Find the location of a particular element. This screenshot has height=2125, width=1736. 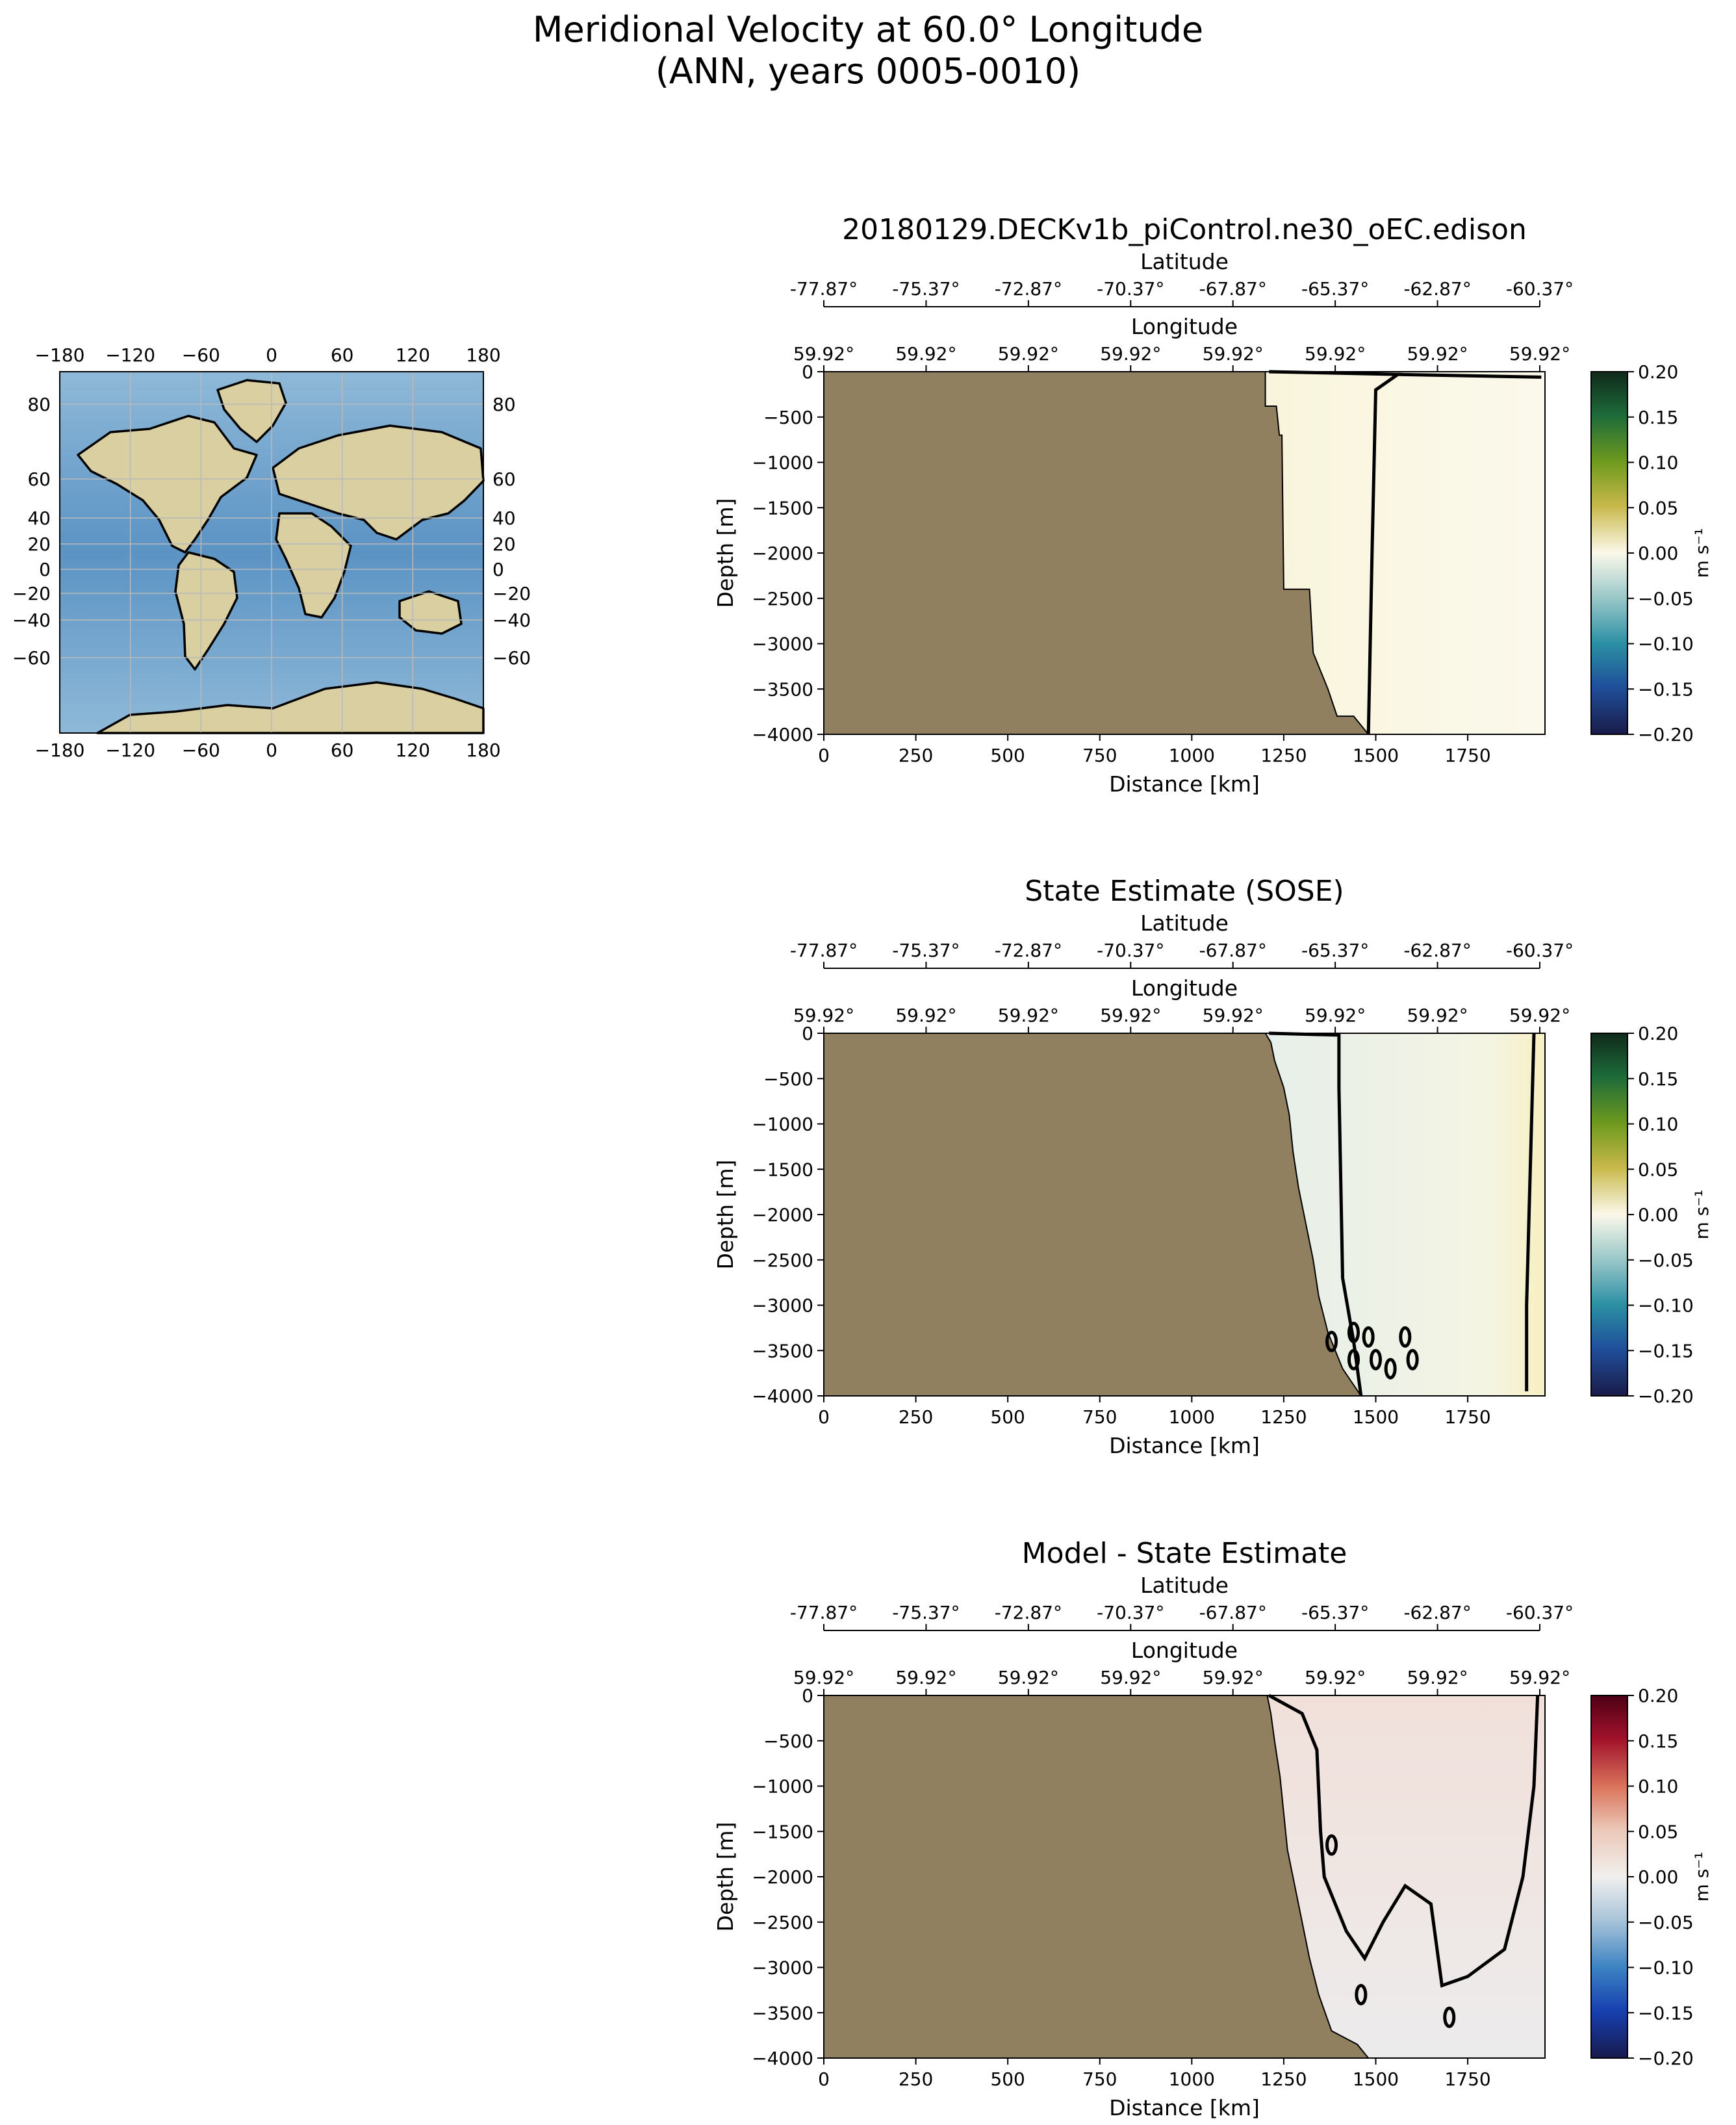

x-axis-label: Distance [km] is located at coordinates (1184, 784).